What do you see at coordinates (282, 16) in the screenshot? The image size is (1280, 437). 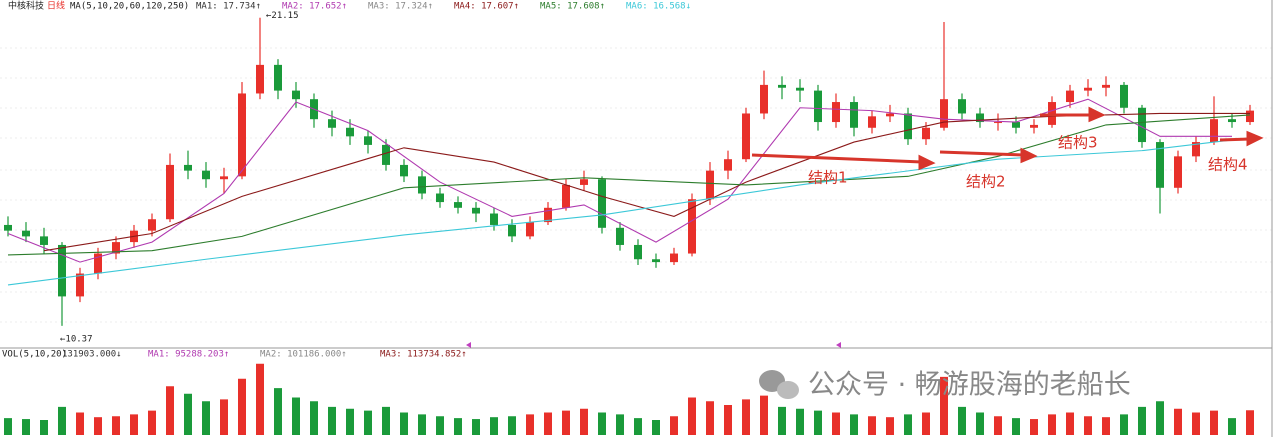 I see `high-label: ←21.15` at bounding box center [282, 16].